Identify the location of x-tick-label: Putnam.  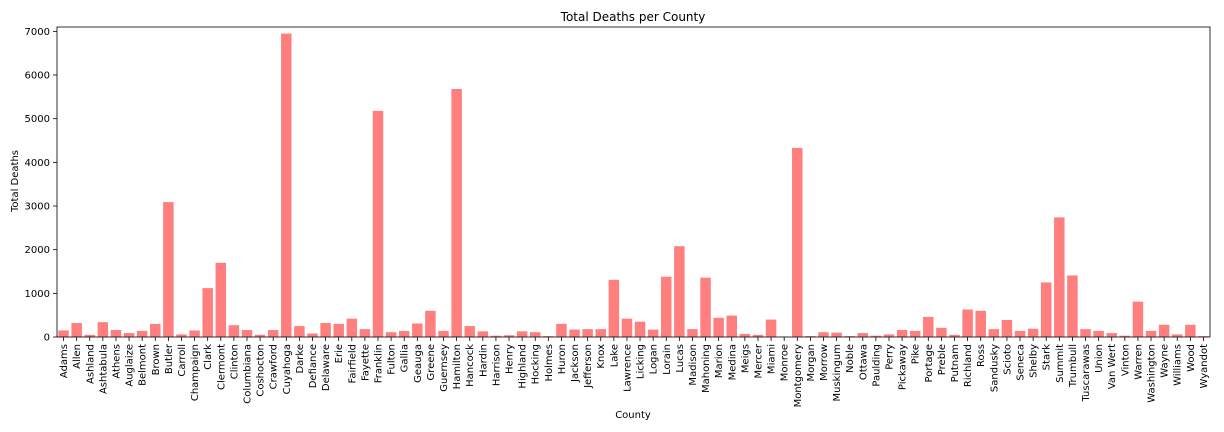
(955, 363).